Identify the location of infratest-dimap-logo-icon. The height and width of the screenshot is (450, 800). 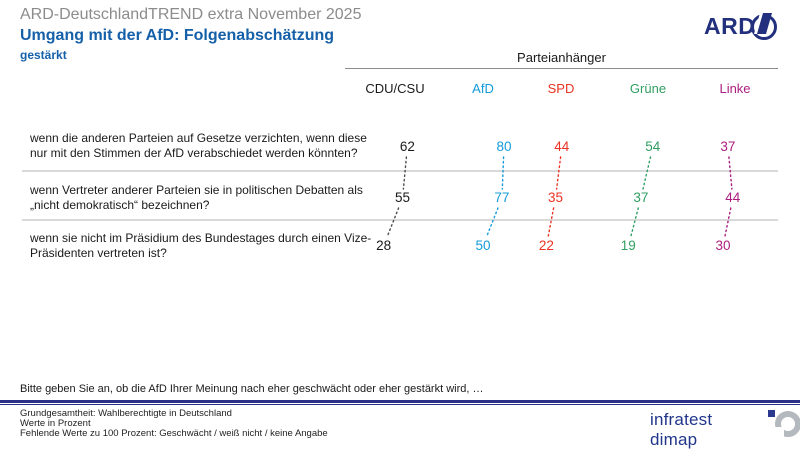
(783, 423).